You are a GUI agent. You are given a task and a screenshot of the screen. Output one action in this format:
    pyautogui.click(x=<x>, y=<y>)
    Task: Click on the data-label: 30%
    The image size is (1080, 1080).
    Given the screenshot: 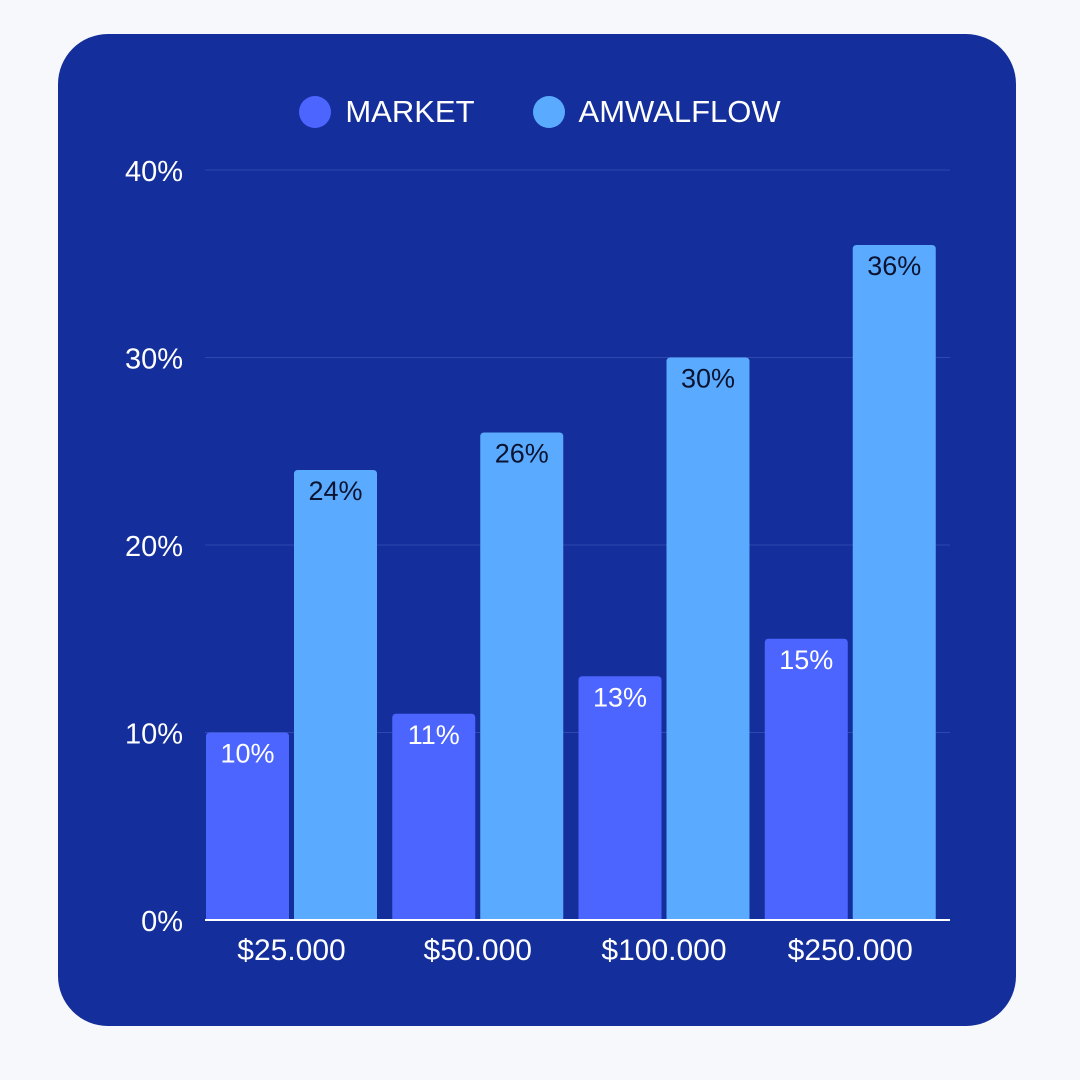 What is the action you would take?
    pyautogui.click(x=708, y=379)
    